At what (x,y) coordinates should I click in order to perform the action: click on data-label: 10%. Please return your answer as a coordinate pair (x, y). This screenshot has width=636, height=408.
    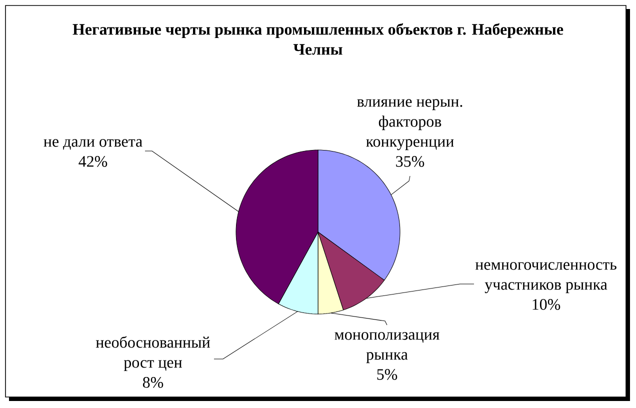
    Looking at the image, I should click on (546, 304).